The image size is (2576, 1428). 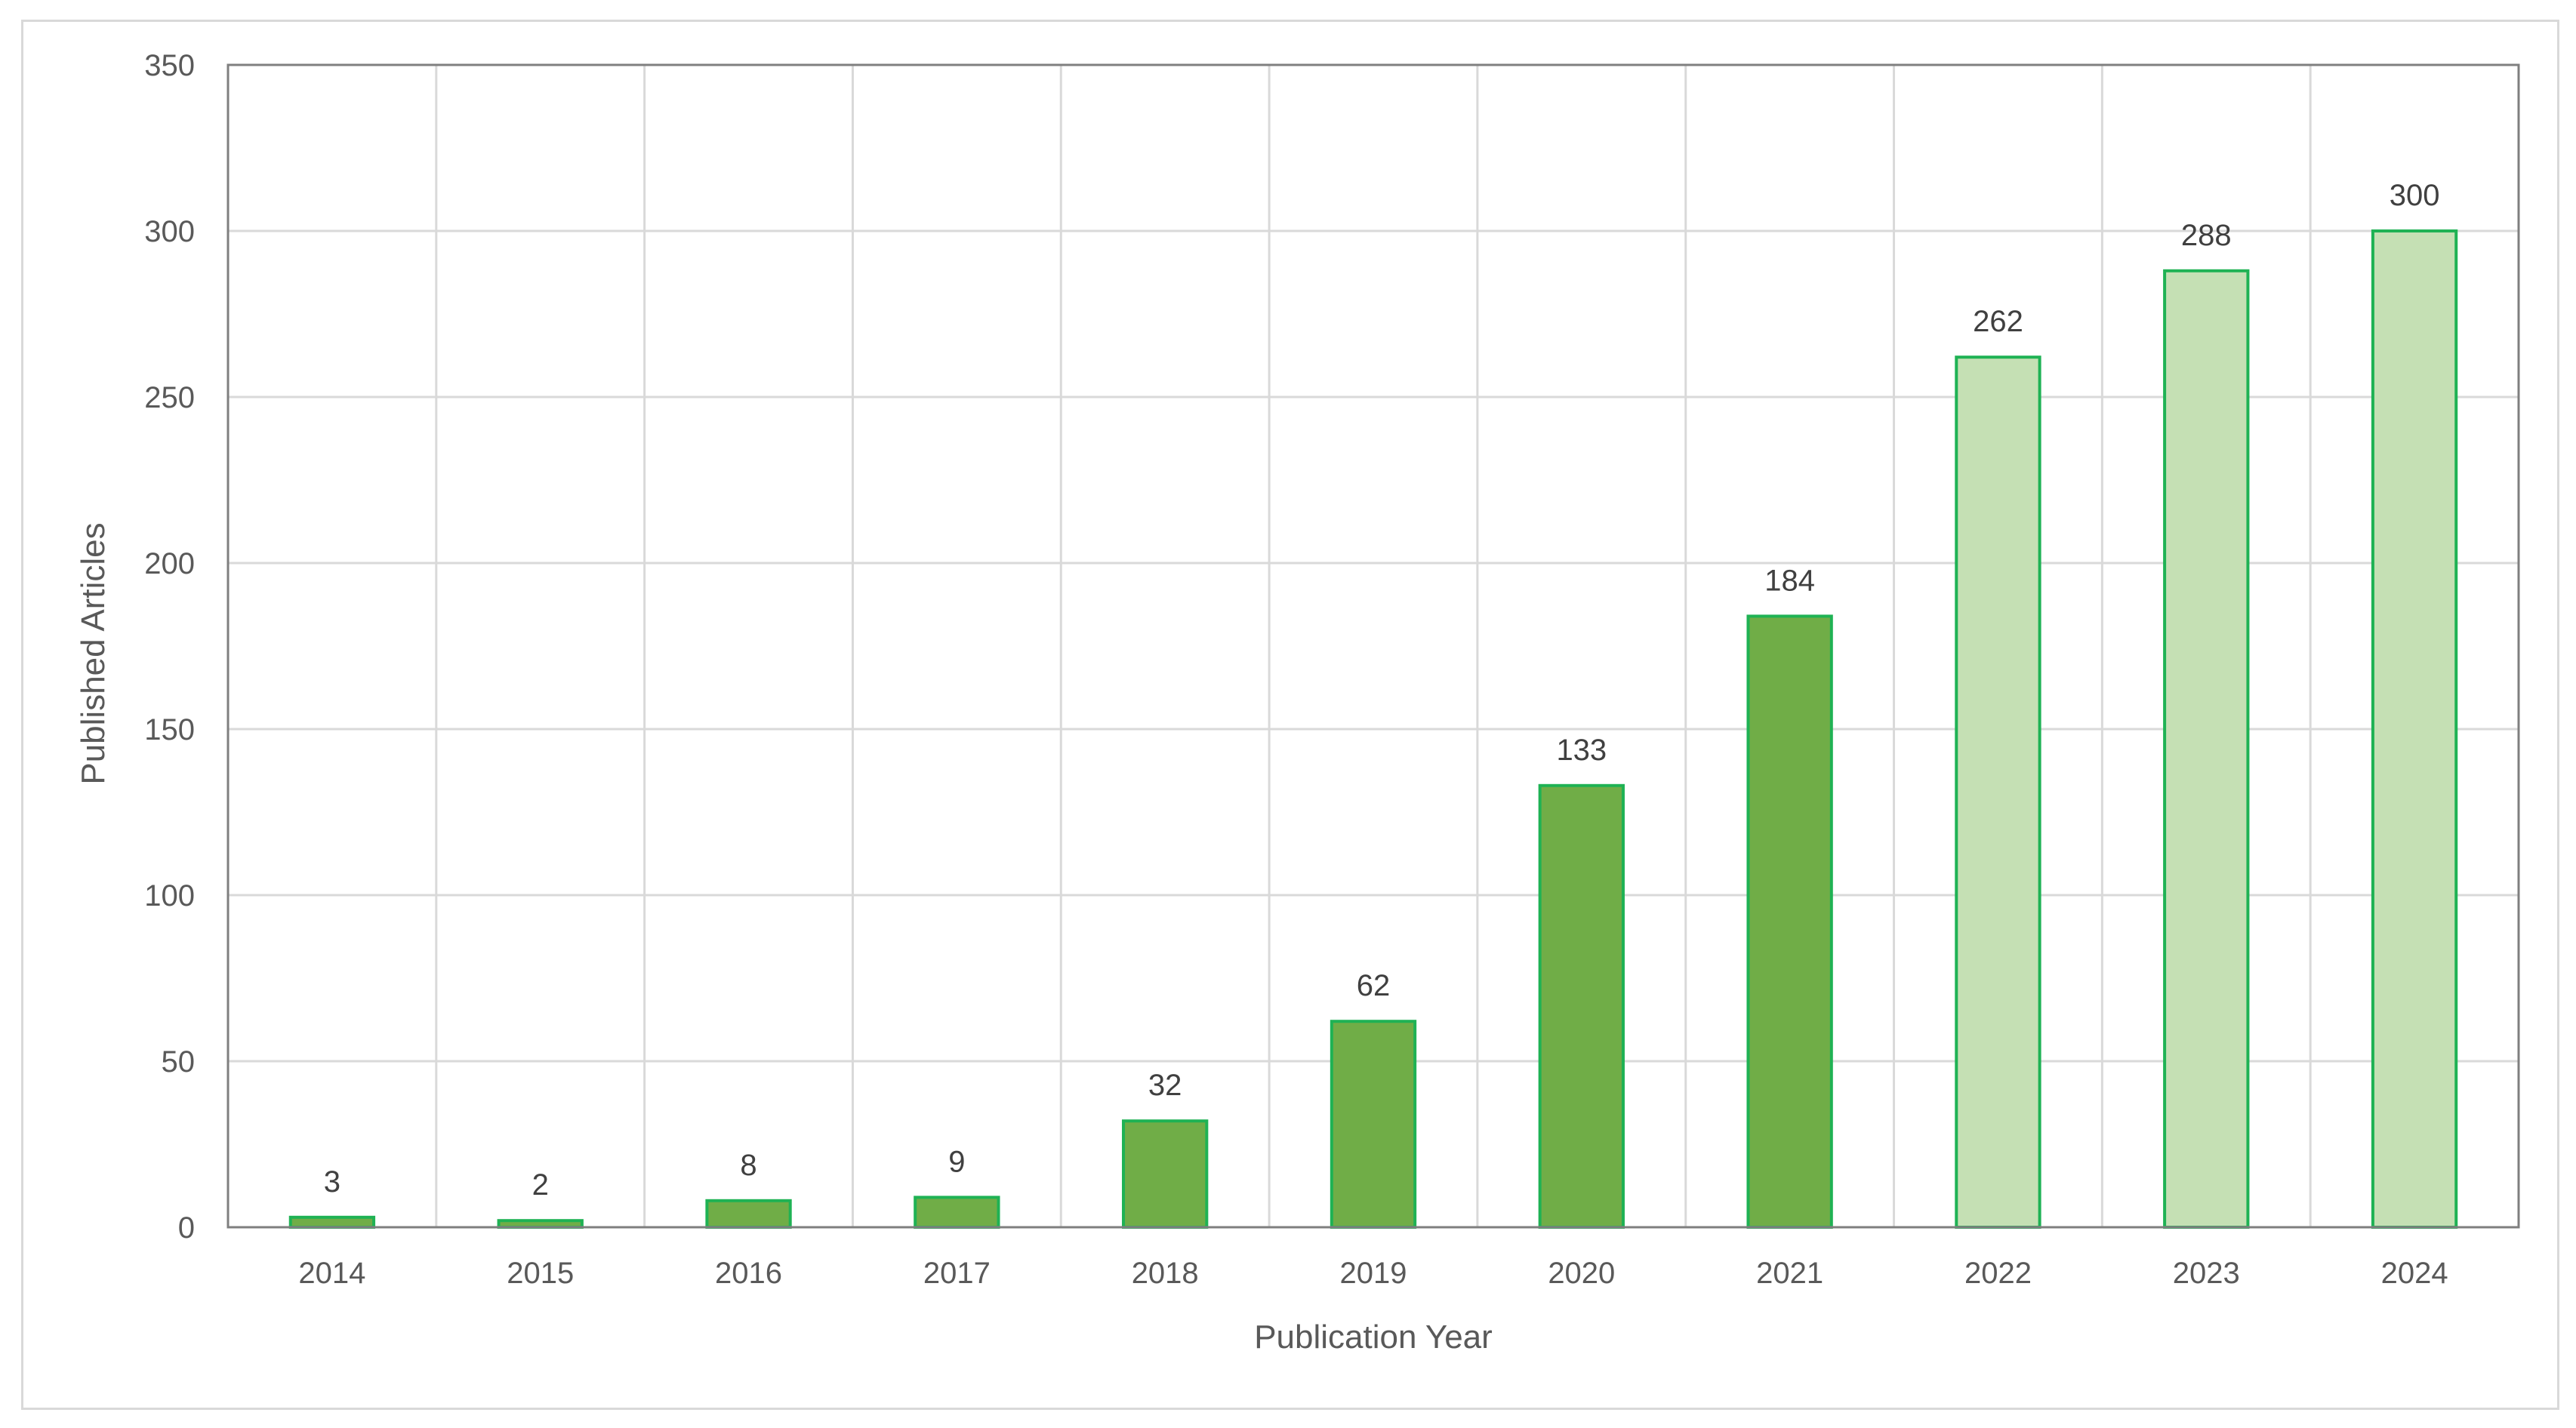 I want to click on x-tick-label: 2021, so click(x=1790, y=1273).